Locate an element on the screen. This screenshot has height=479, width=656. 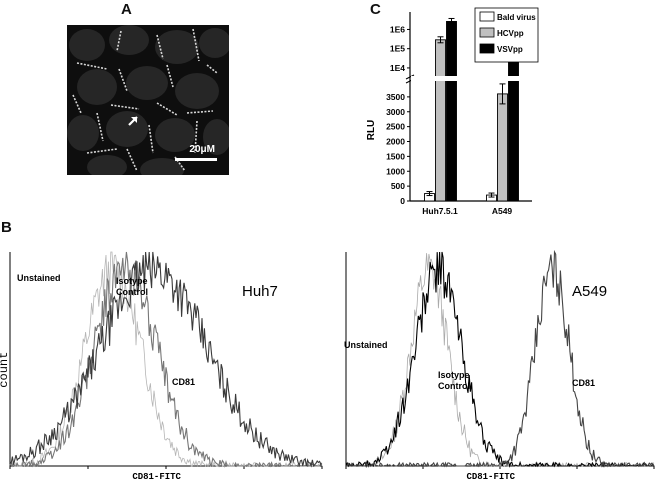
y-tick-label: 3500 is located at coordinates (395, 97).